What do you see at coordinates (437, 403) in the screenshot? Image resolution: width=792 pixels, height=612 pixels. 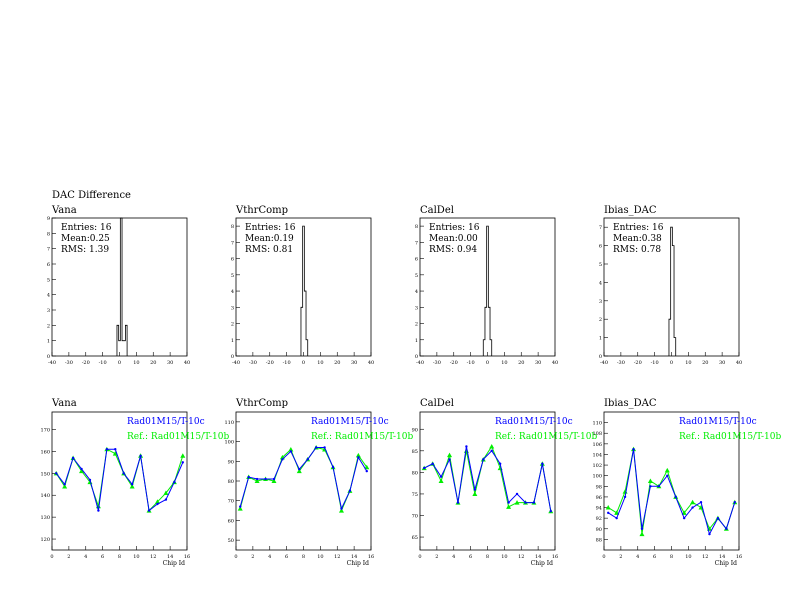 I see `graph-caldel-title: CalDel` at bounding box center [437, 403].